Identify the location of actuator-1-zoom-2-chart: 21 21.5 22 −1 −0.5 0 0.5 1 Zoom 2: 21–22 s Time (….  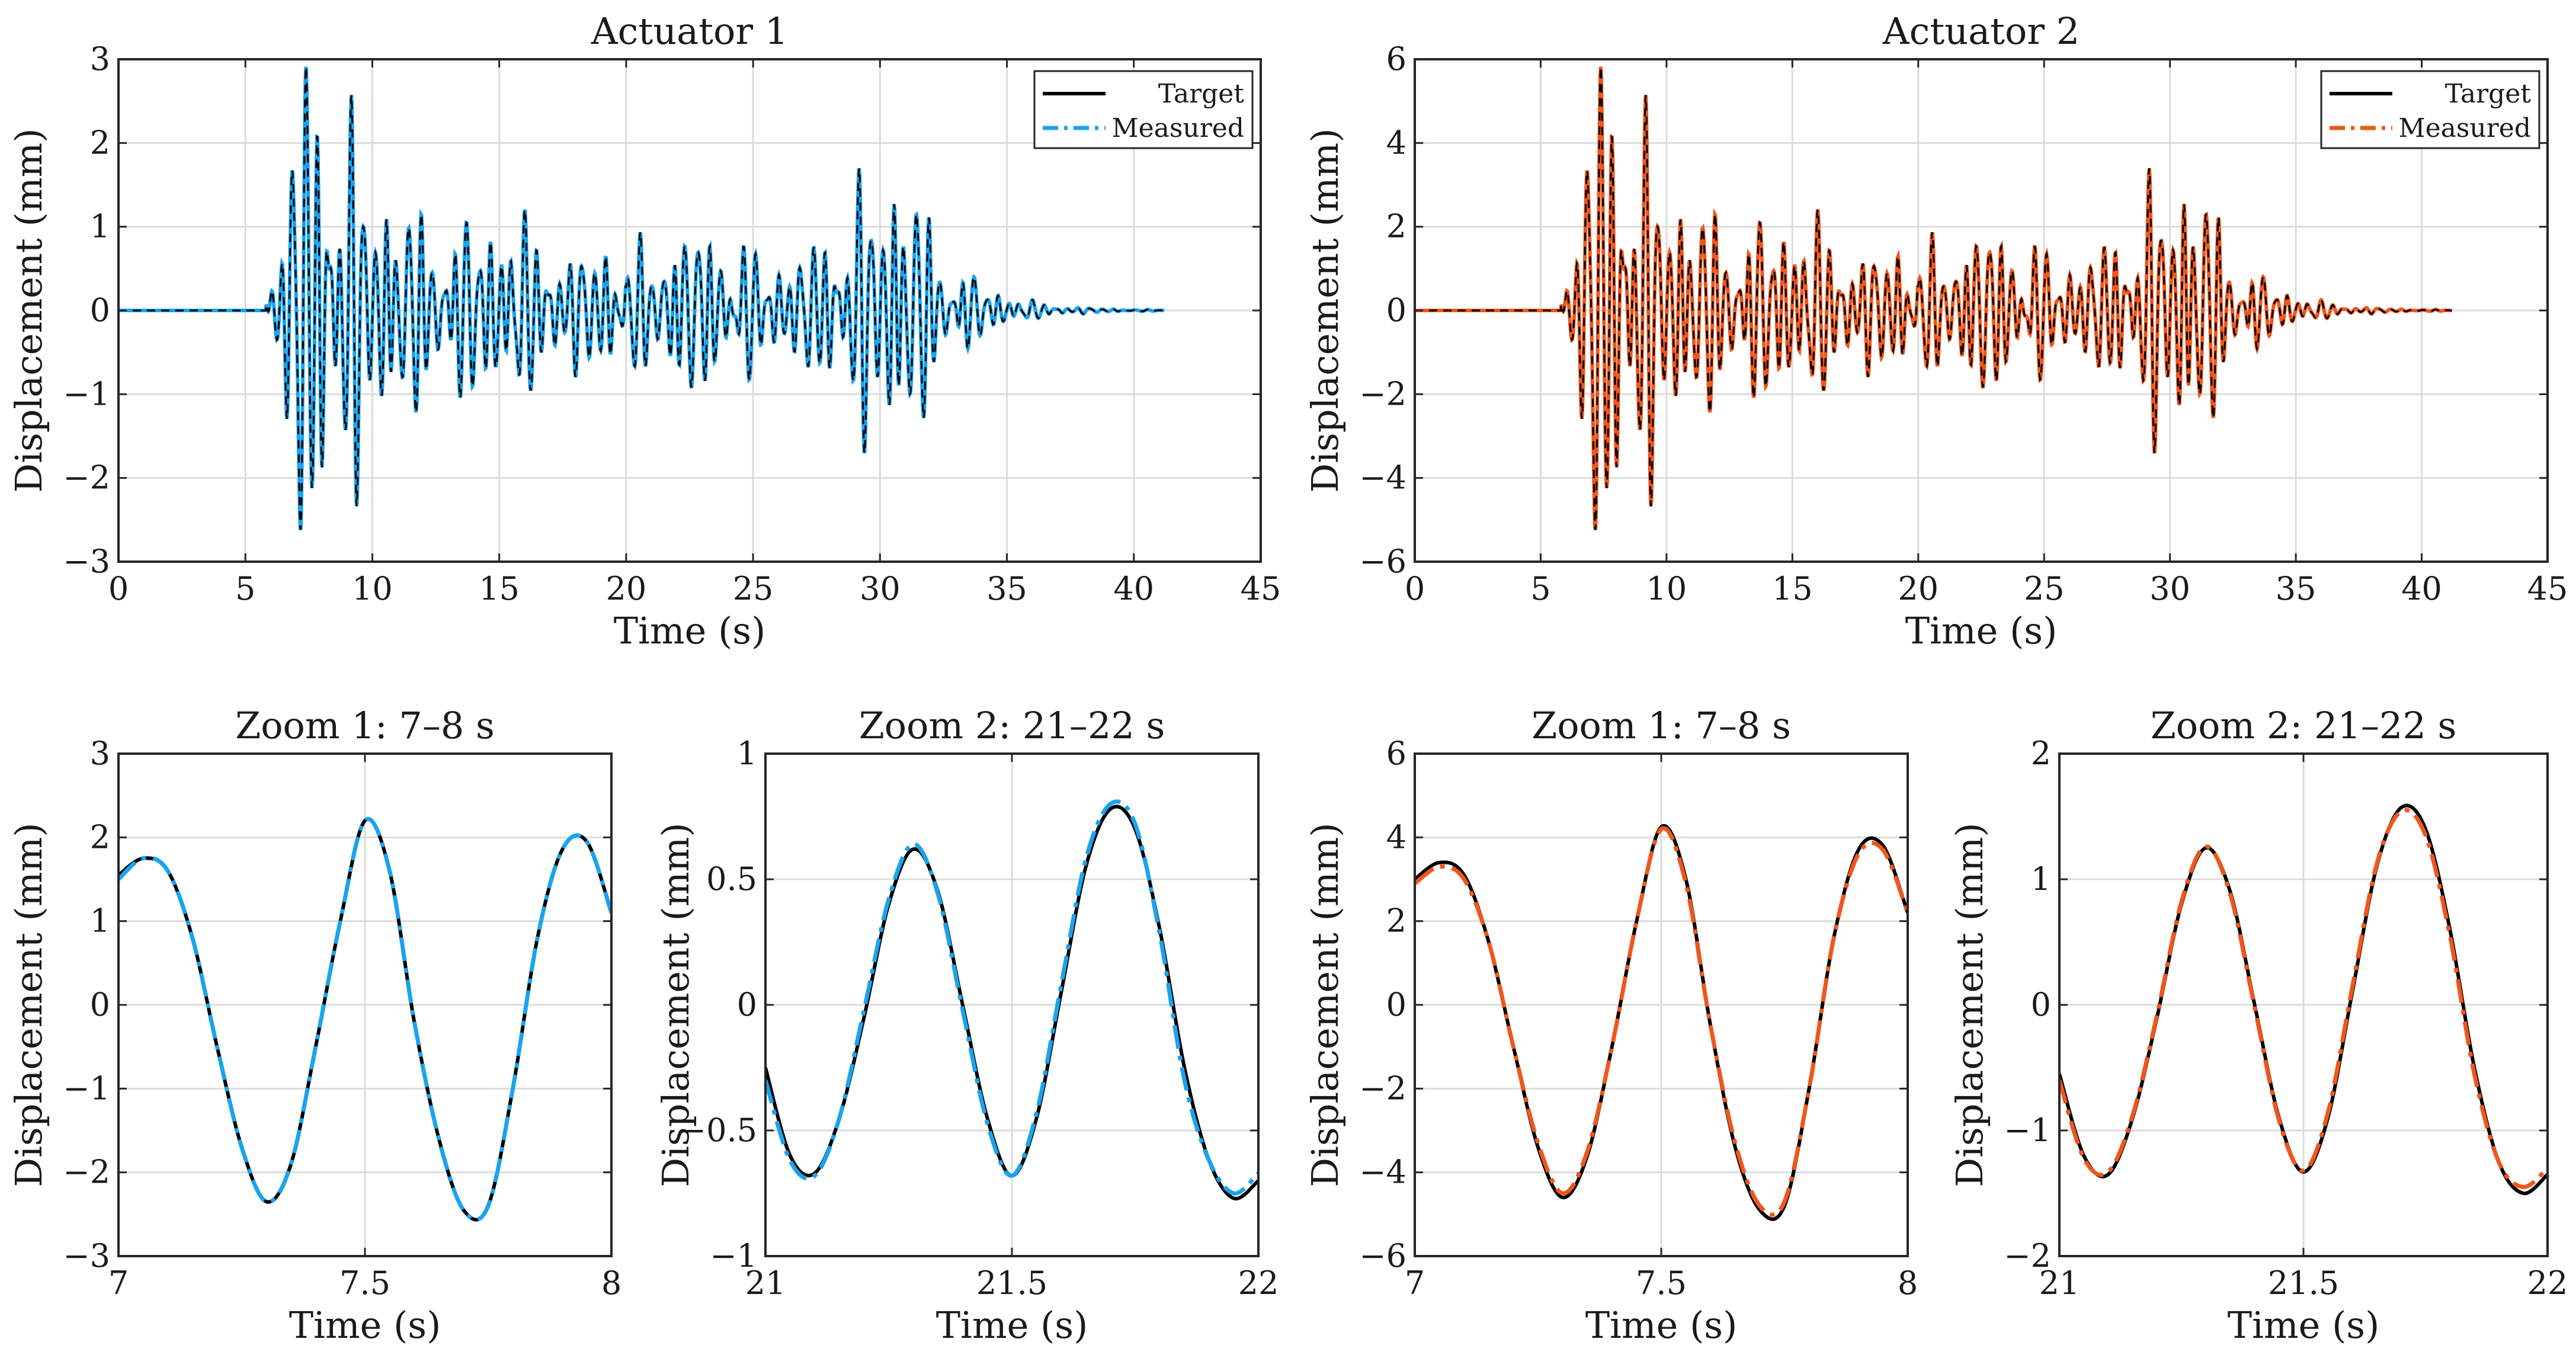
(967, 1025).